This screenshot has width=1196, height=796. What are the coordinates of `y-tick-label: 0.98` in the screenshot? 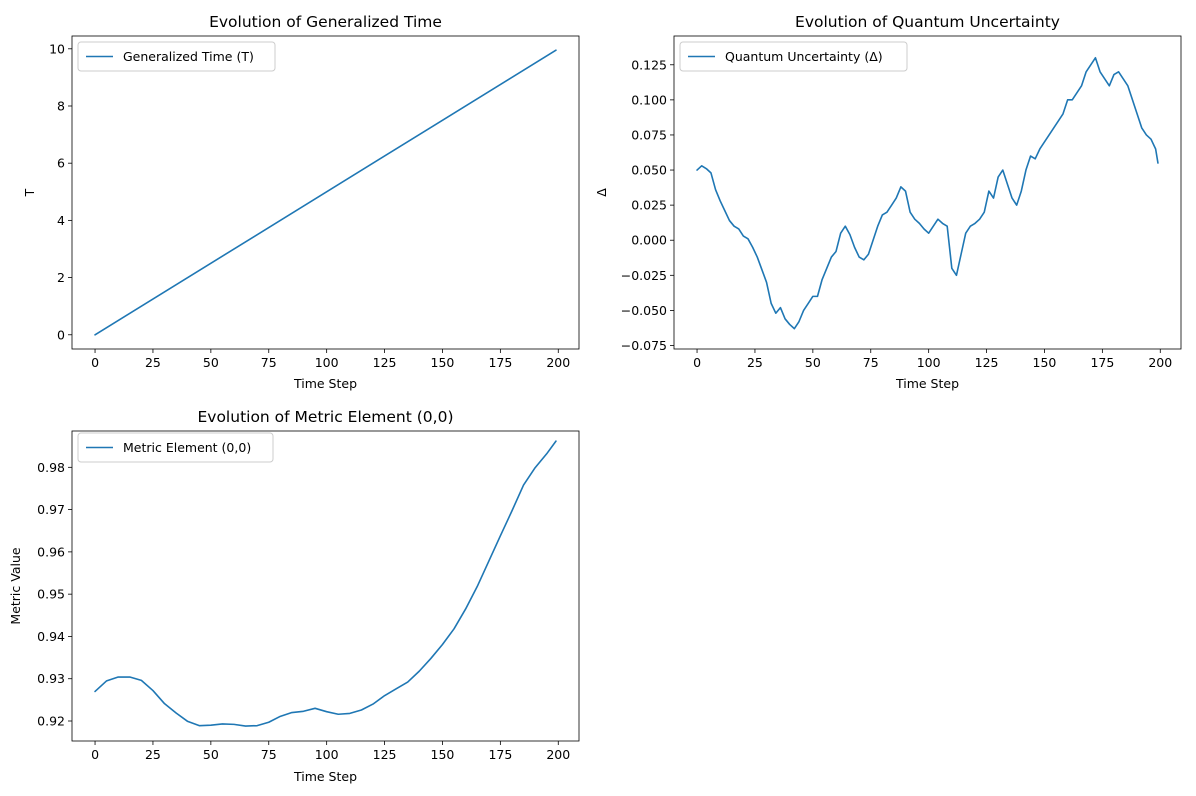 It's located at (51, 467).